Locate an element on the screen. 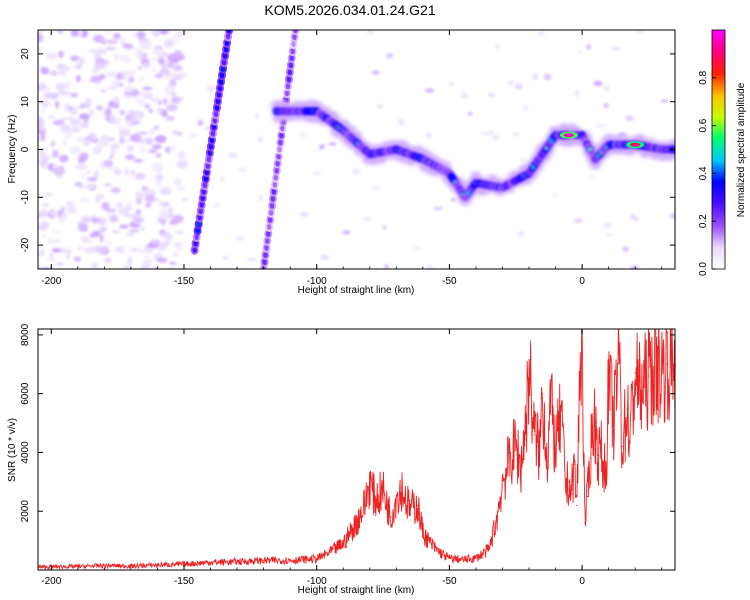  y-tick-label: 20 is located at coordinates (25, 54).